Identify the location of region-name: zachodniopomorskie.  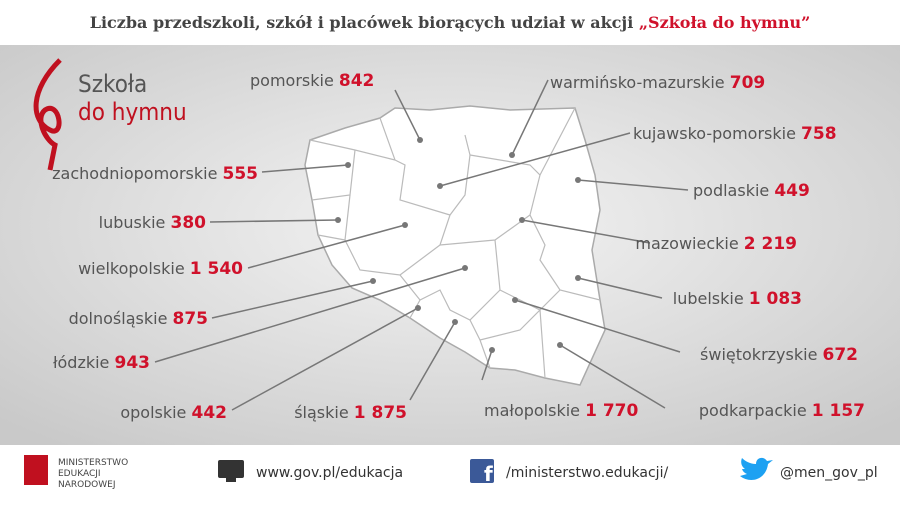
(134, 173).